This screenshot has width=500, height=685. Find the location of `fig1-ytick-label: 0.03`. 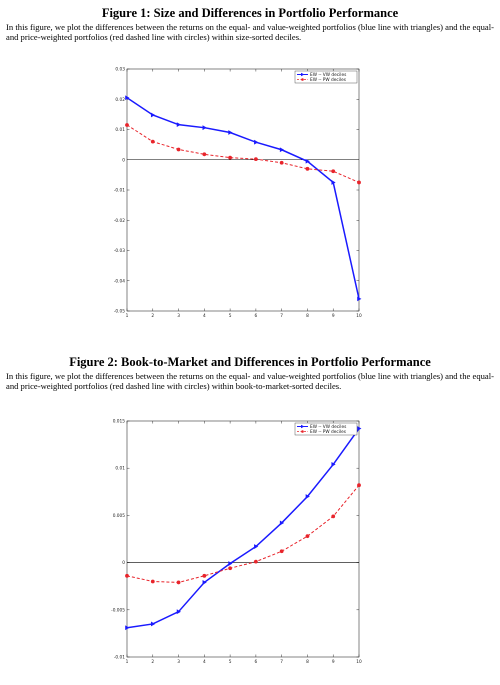

fig1-ytick-label: 0.03 is located at coordinates (120, 70).